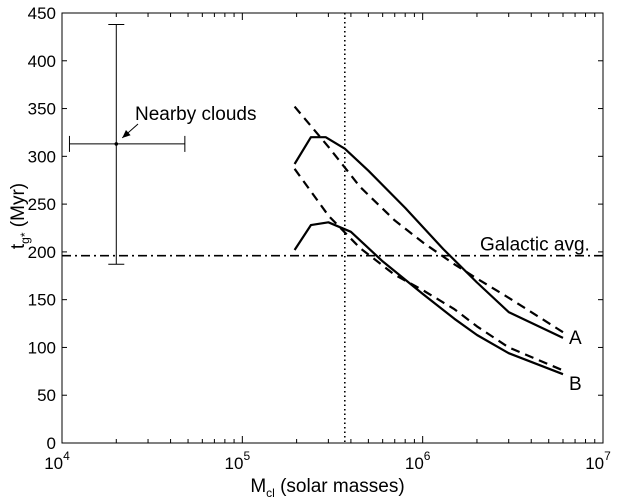  What do you see at coordinates (575, 338) in the screenshot?
I see `series-label-a: A` at bounding box center [575, 338].